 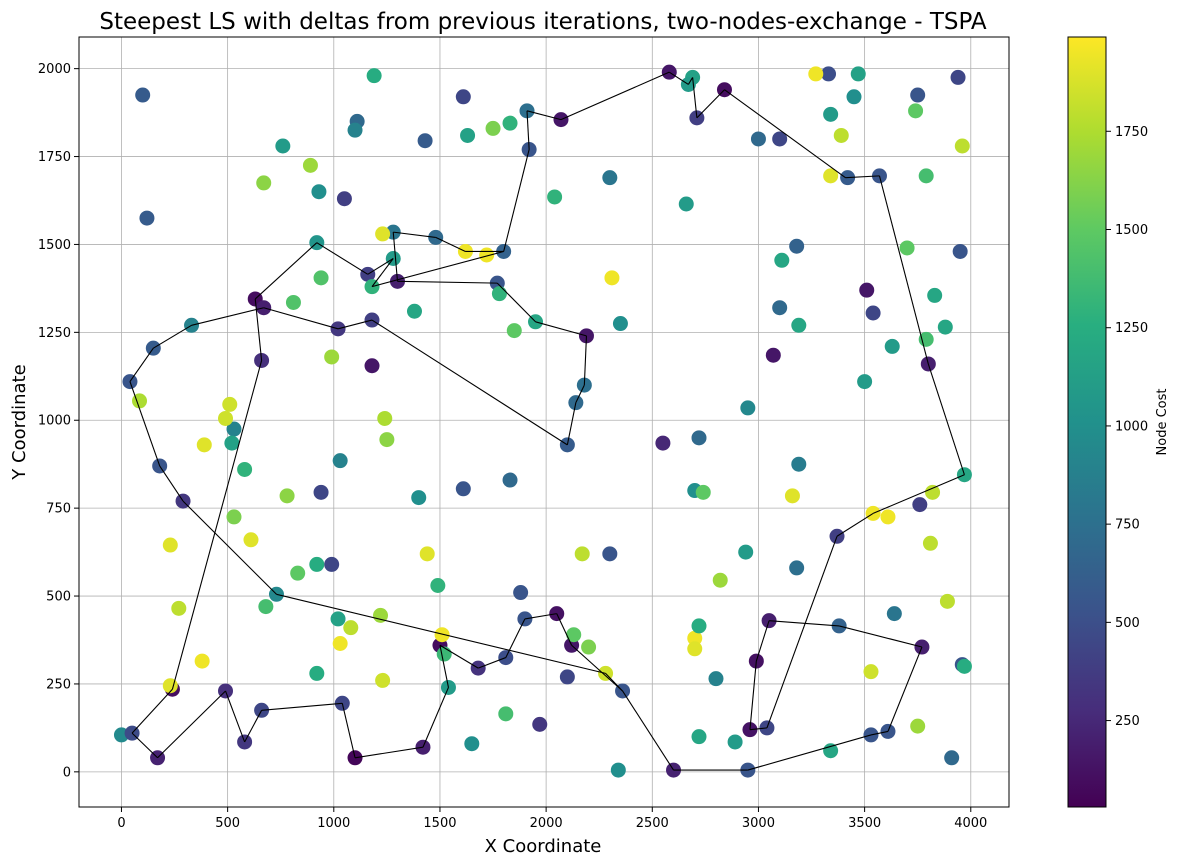 I want to click on x-tick-label: 1000, so click(x=333, y=823).